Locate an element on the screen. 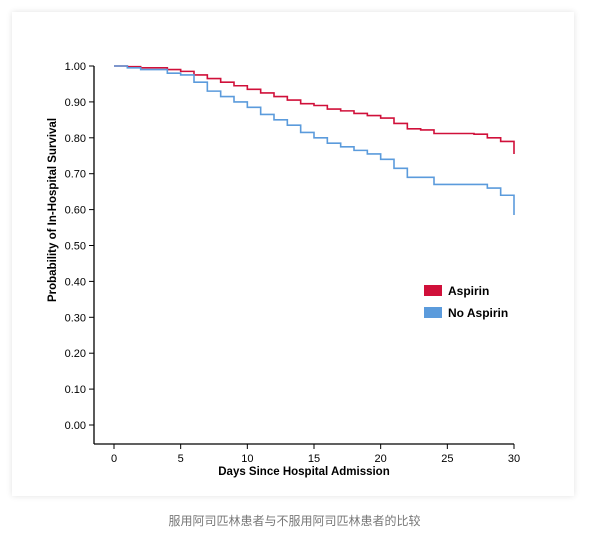 The image size is (589, 545). y-tick-label: 0.20 is located at coordinates (75, 354).